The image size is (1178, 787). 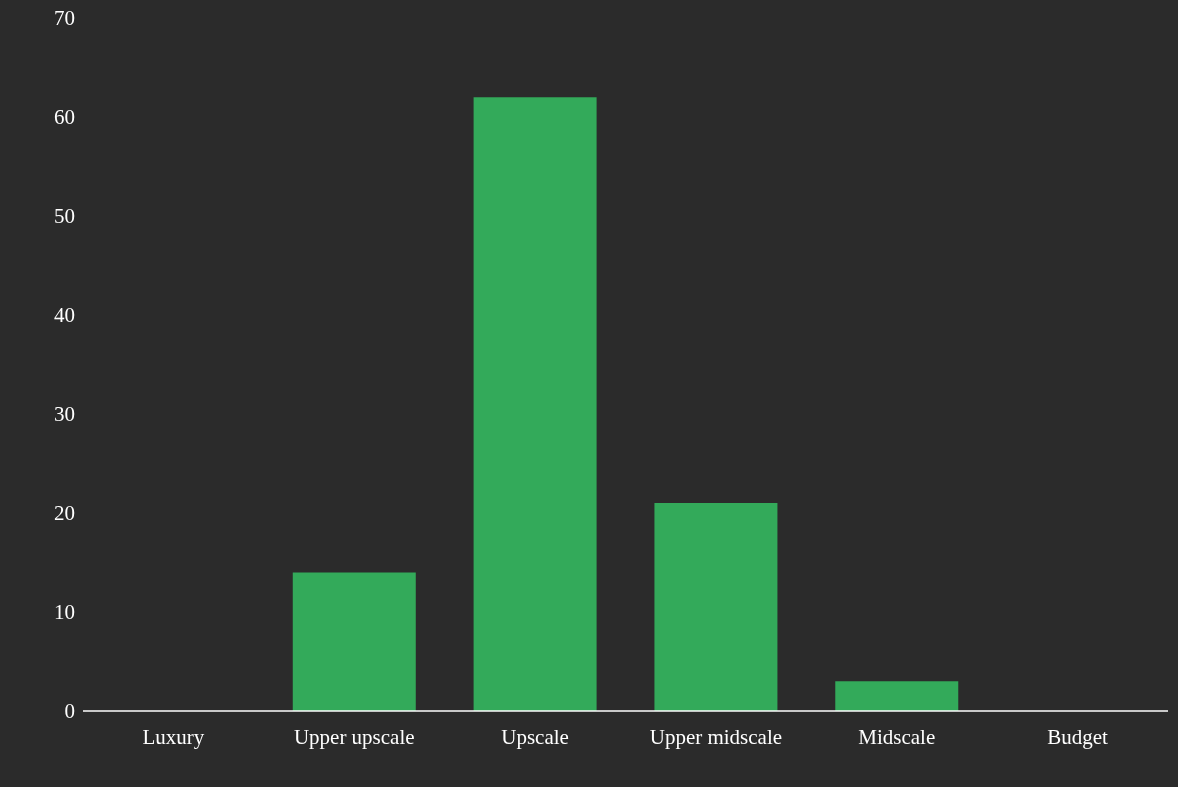 I want to click on y-tick-label: 30, so click(x=64, y=414).